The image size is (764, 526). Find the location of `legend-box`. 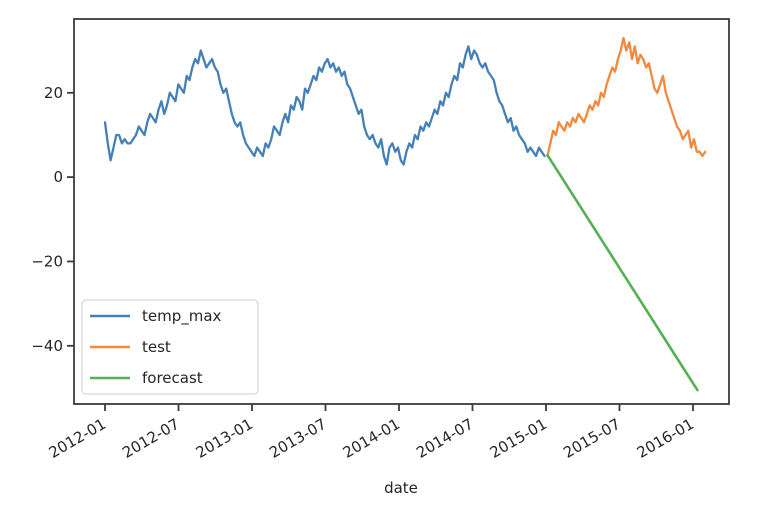

legend-box is located at coordinates (170, 347).